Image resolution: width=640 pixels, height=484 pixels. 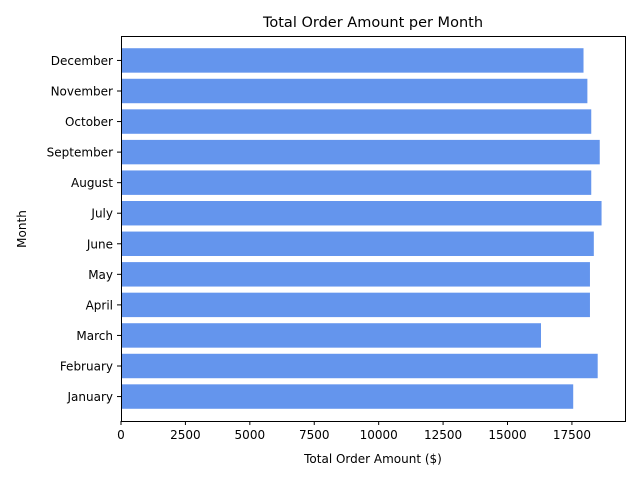 I want to click on y-tick-label: January, so click(x=90, y=397).